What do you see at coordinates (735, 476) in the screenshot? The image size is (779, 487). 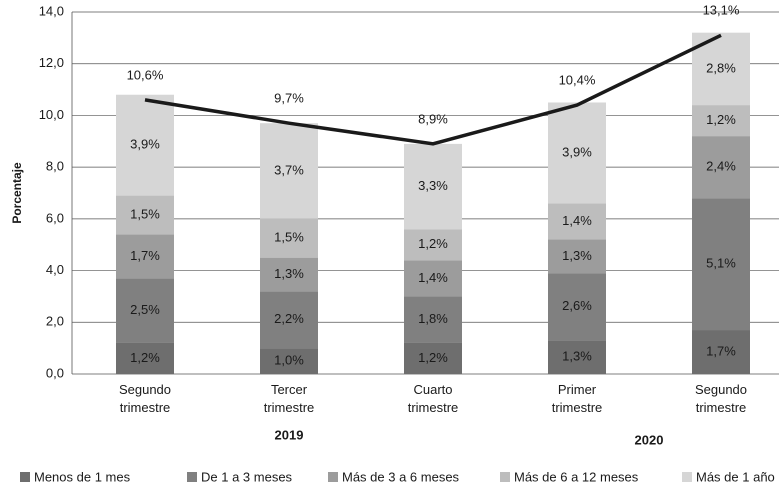 I see `legend-label: Más de 1 año` at bounding box center [735, 476].